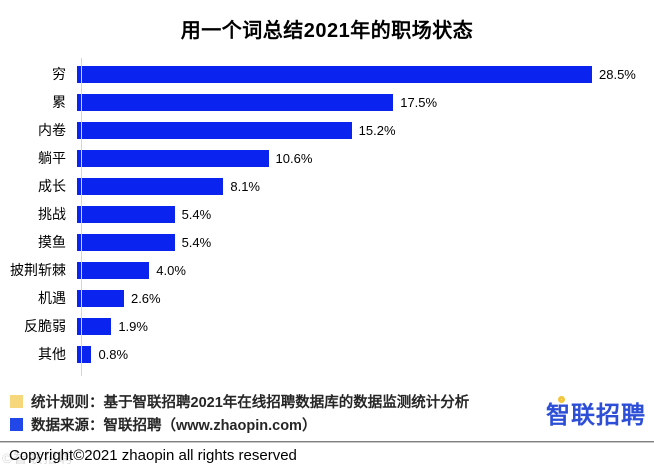 The image size is (654, 468). What do you see at coordinates (52, 158) in the screenshot?
I see `category-label: 躺平` at bounding box center [52, 158].